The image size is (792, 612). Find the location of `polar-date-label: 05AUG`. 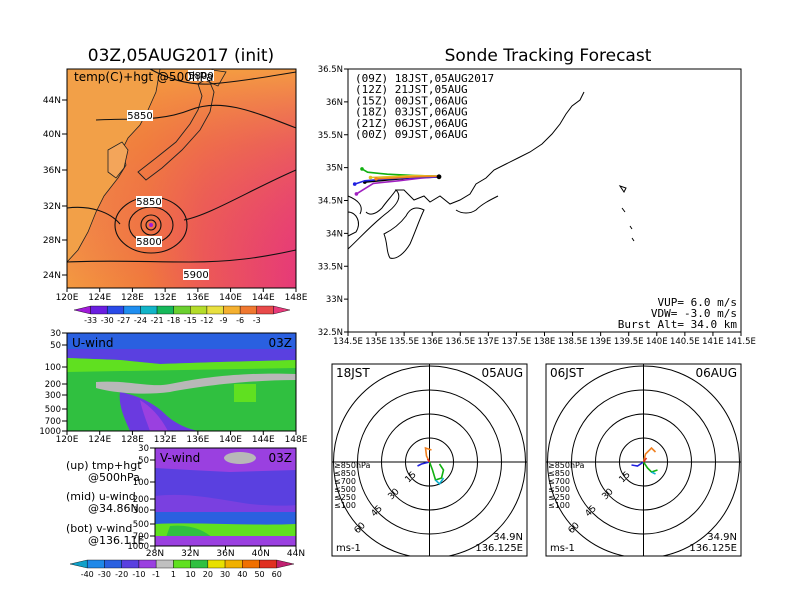

polar-date-label: 05AUG is located at coordinates (502, 373).